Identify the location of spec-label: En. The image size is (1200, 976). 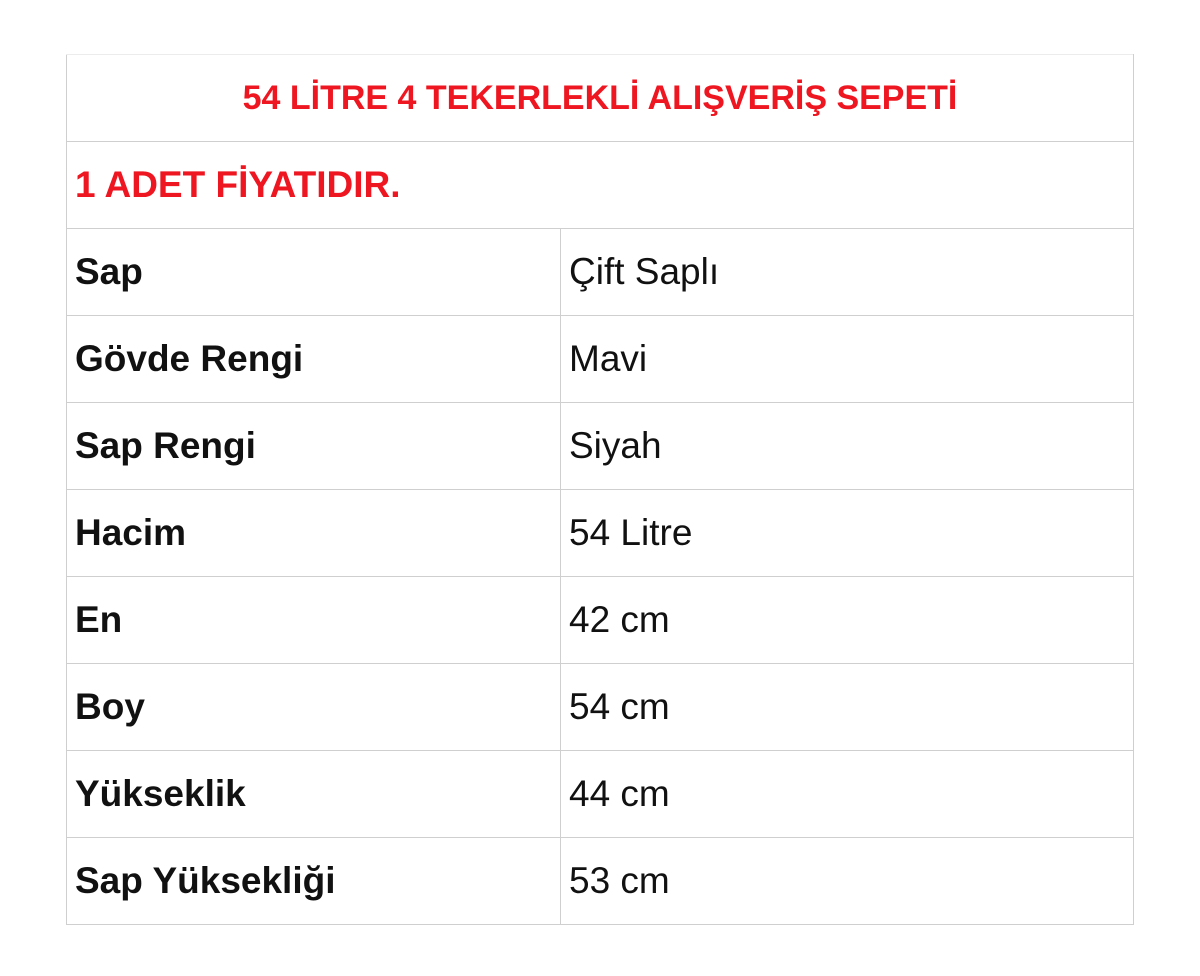
(313, 620).